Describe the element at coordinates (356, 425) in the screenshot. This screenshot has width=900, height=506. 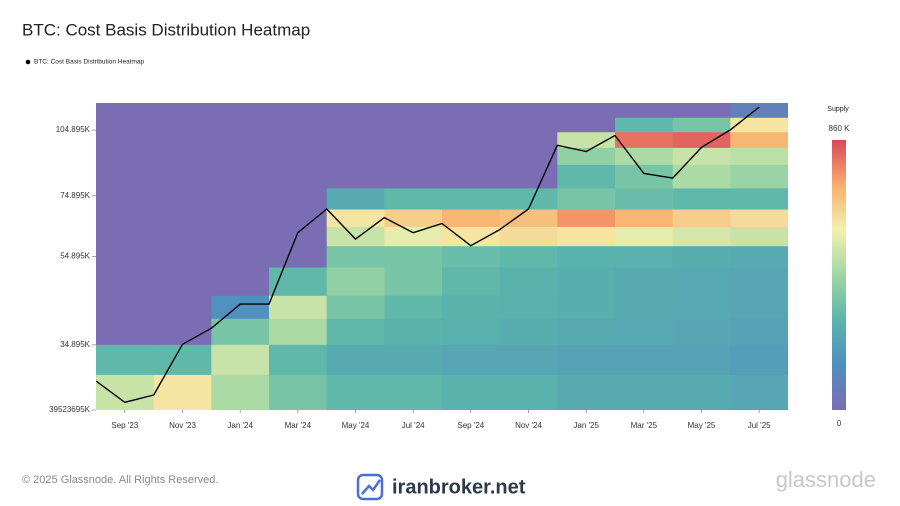
I see `x-tick-label: May '24` at that location.